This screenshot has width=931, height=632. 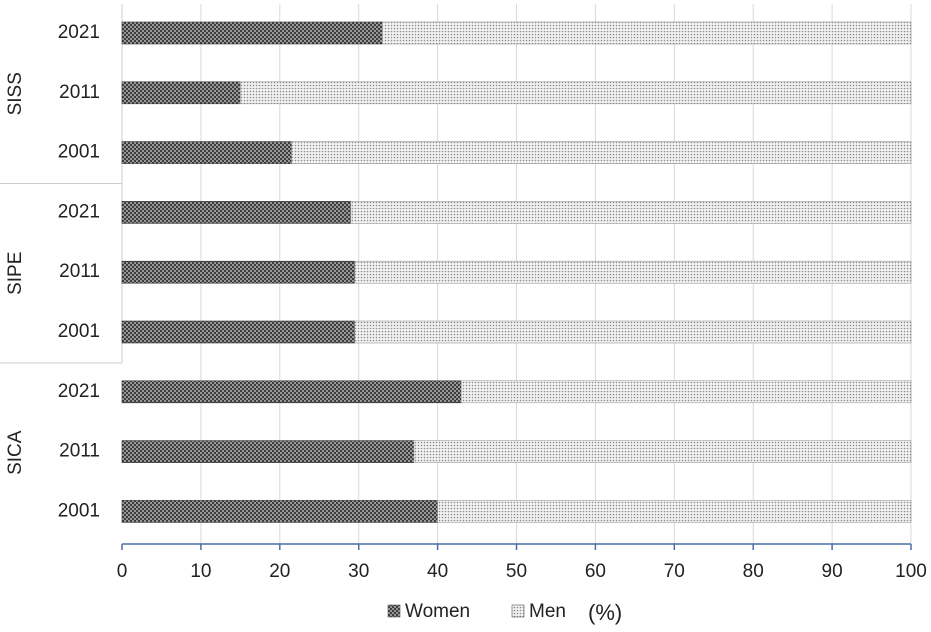 I want to click on x-tick-label: 20, so click(x=279, y=571).